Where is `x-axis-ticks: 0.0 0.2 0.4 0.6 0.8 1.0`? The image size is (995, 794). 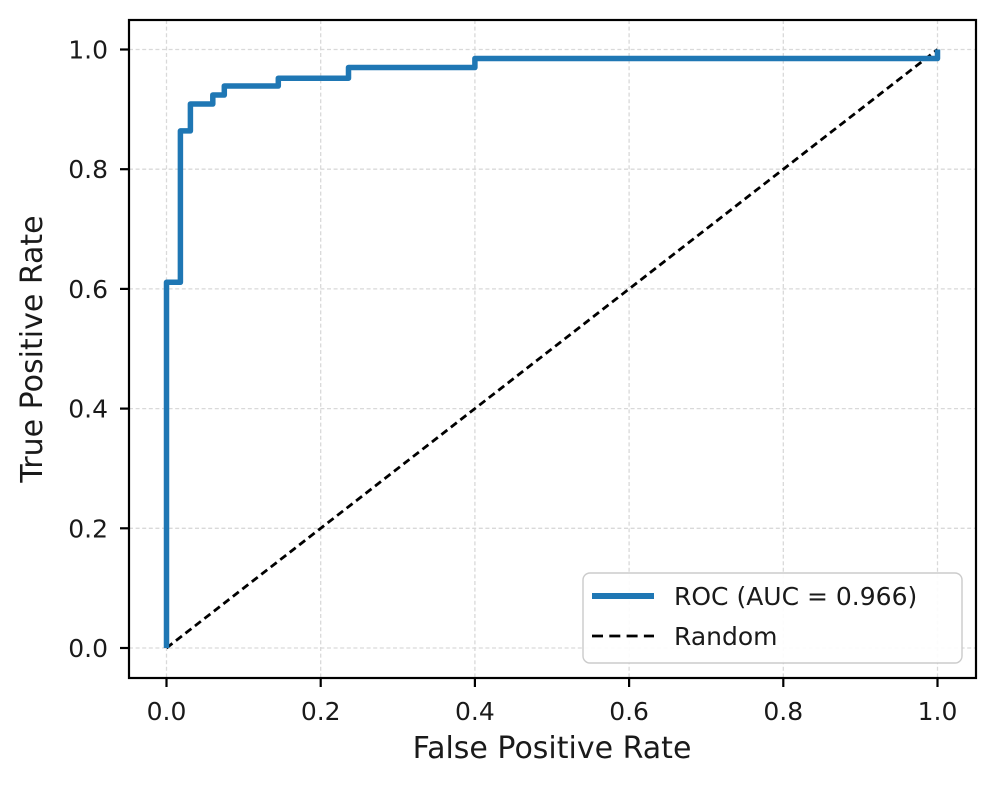
x-axis-ticks: 0.0 0.2 0.4 0.6 0.8 1.0 is located at coordinates (552, 702).